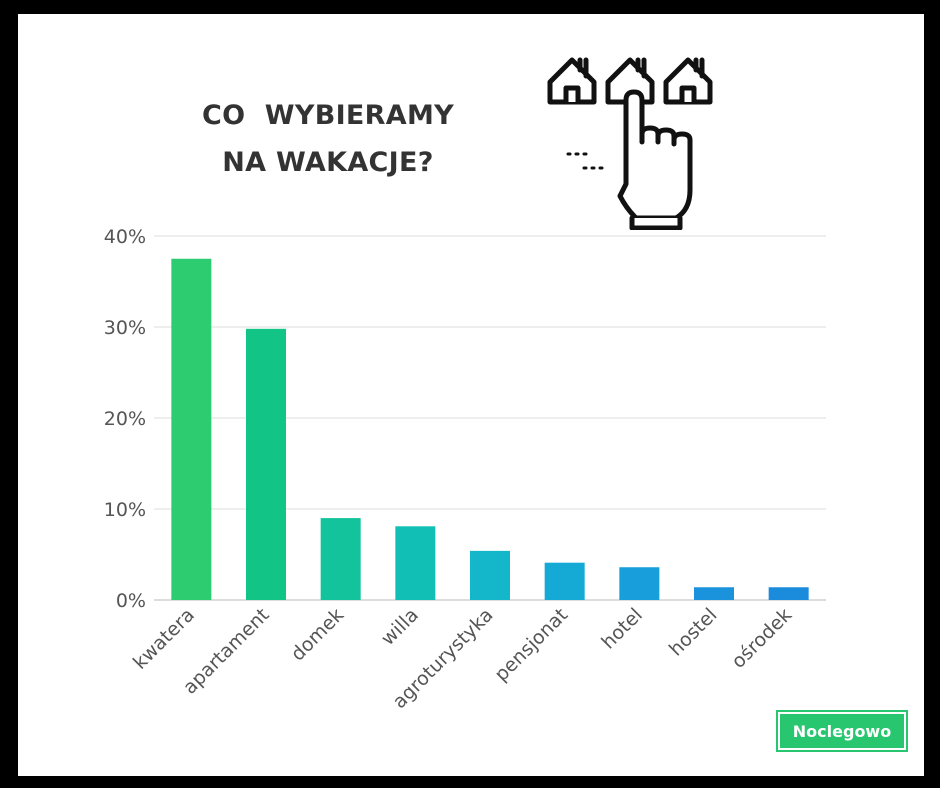 The width and height of the screenshot is (940, 788). What do you see at coordinates (328, 162) in the screenshot?
I see `title-line-2: NA WAKACJE?` at bounding box center [328, 162].